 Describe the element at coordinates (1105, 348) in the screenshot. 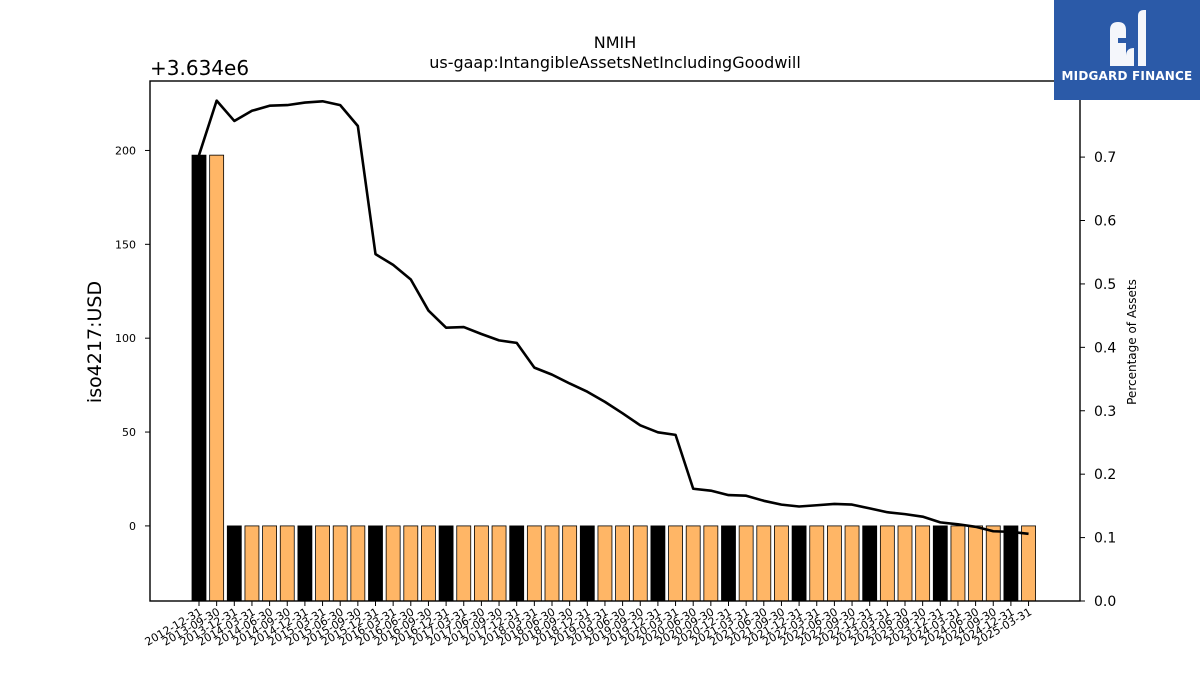

I see `y-right-tick-label: 0.4` at that location.